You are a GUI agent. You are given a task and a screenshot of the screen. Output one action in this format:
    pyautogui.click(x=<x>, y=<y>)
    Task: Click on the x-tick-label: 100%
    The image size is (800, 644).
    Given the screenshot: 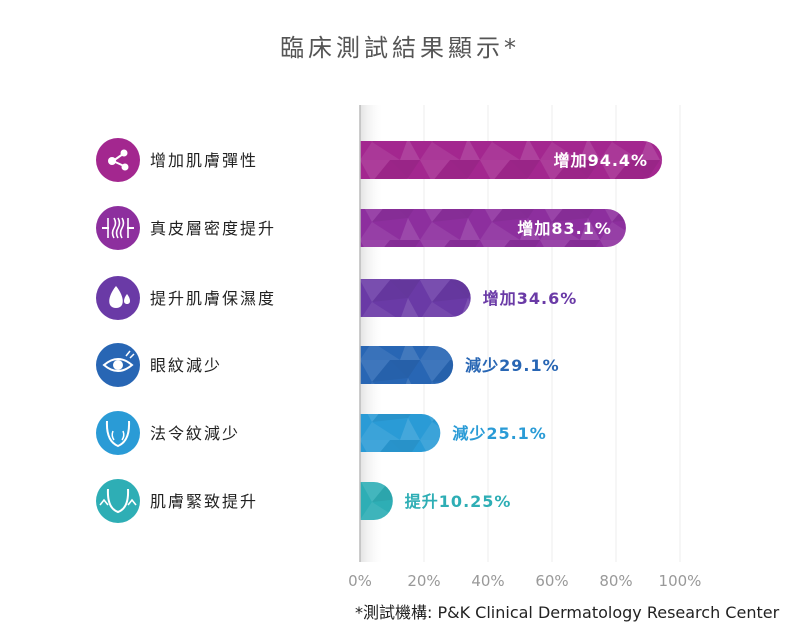 What is the action you would take?
    pyautogui.click(x=680, y=581)
    